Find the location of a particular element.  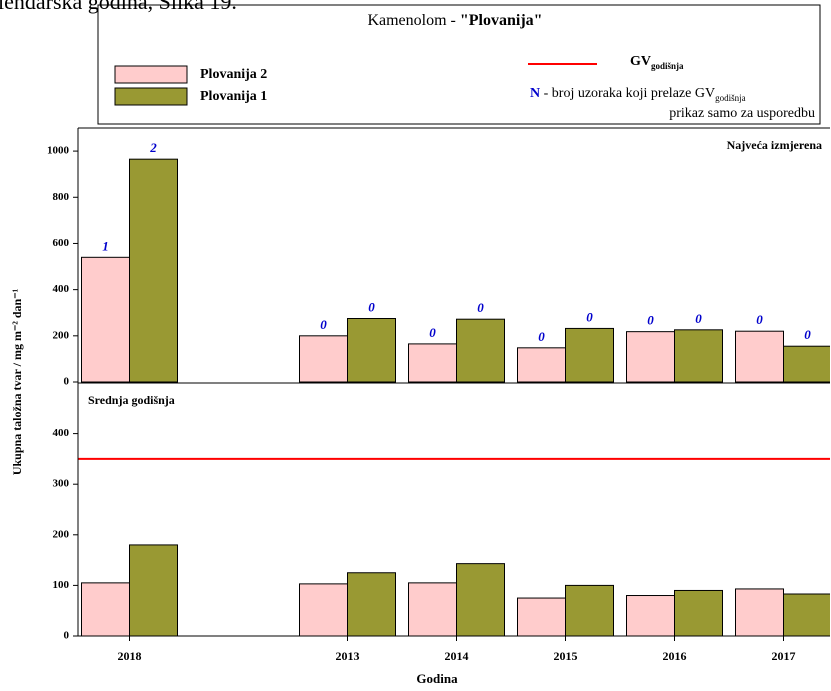

legend-title-prefix: Kamenolom - is located at coordinates (413, 20).